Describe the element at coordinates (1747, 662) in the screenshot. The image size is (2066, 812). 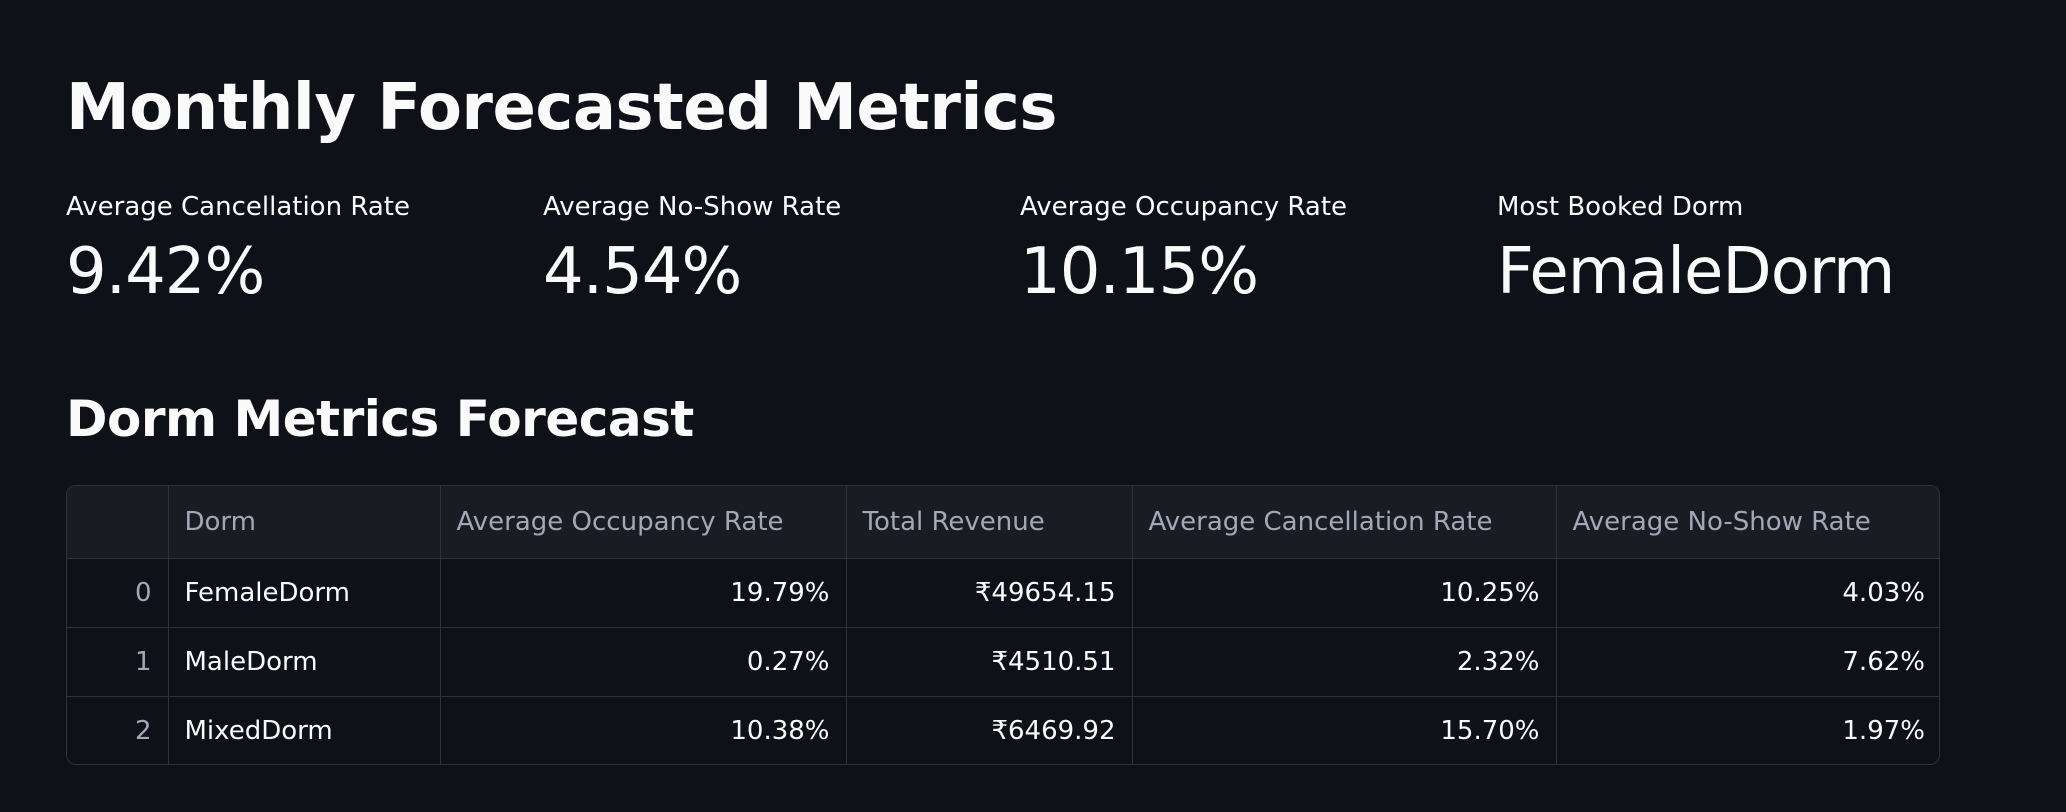
I see `cell-no-show: 7.62%` at that location.